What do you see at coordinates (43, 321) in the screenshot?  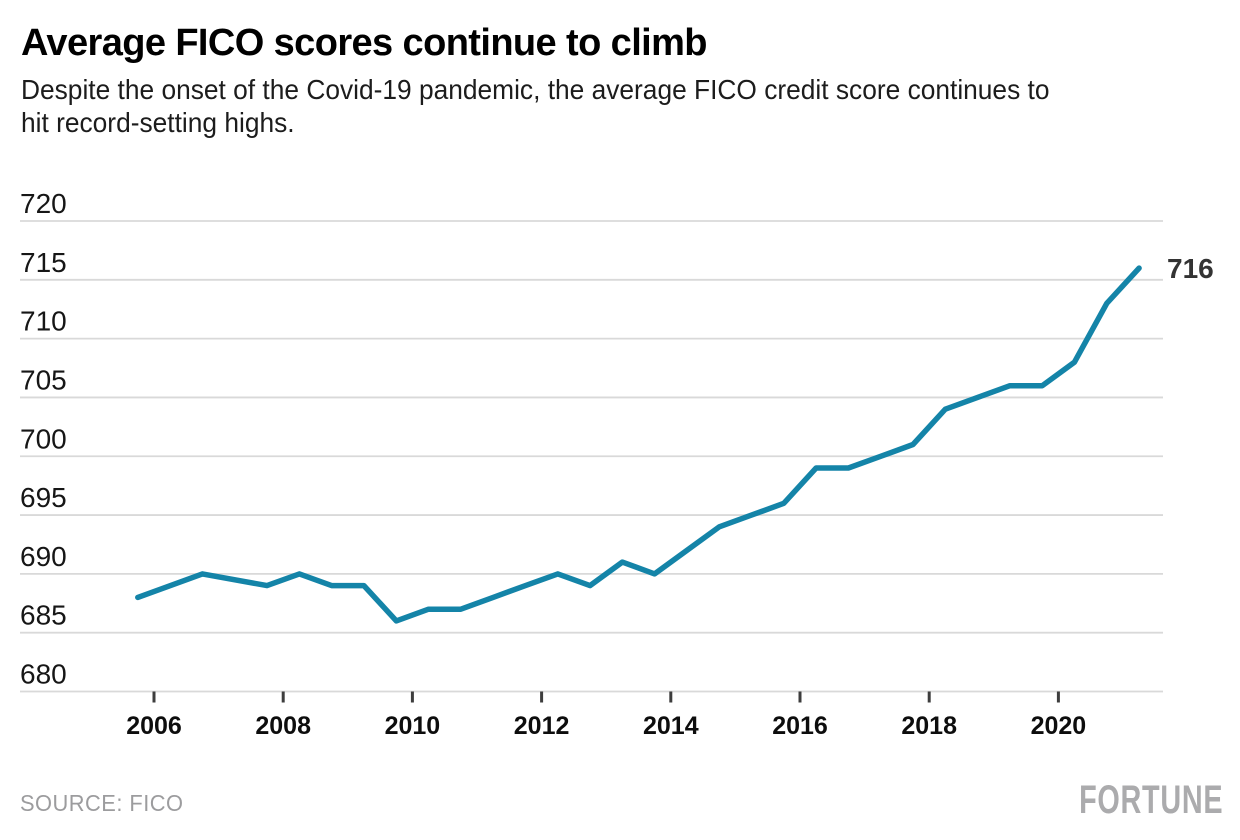 I see `y-axis-label: 710` at bounding box center [43, 321].